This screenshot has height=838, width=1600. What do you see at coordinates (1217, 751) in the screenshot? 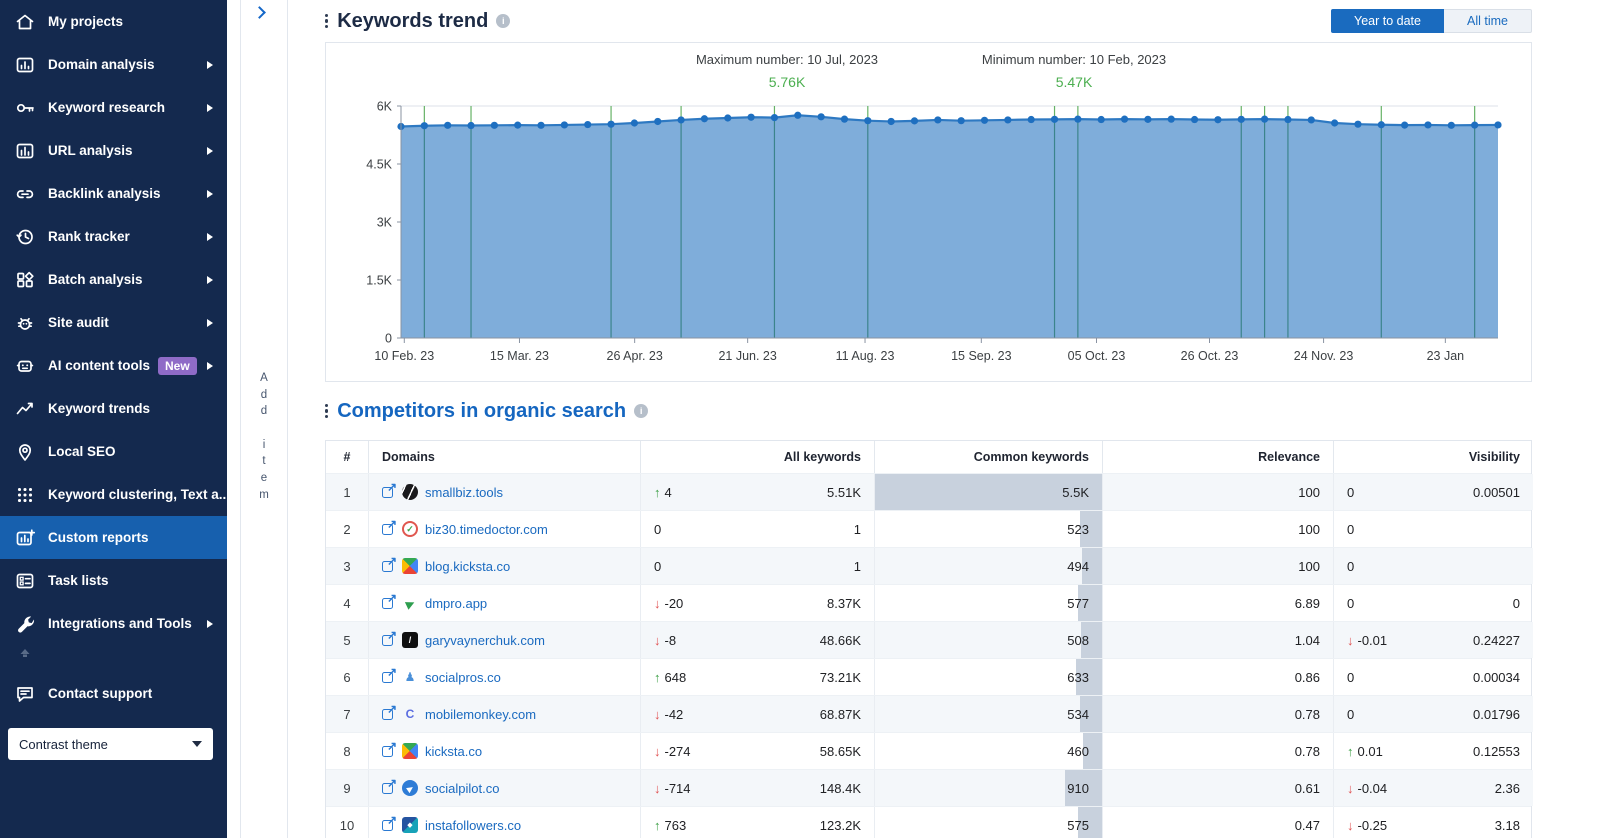
I see `relevance-cell: 0.78` at bounding box center [1217, 751].